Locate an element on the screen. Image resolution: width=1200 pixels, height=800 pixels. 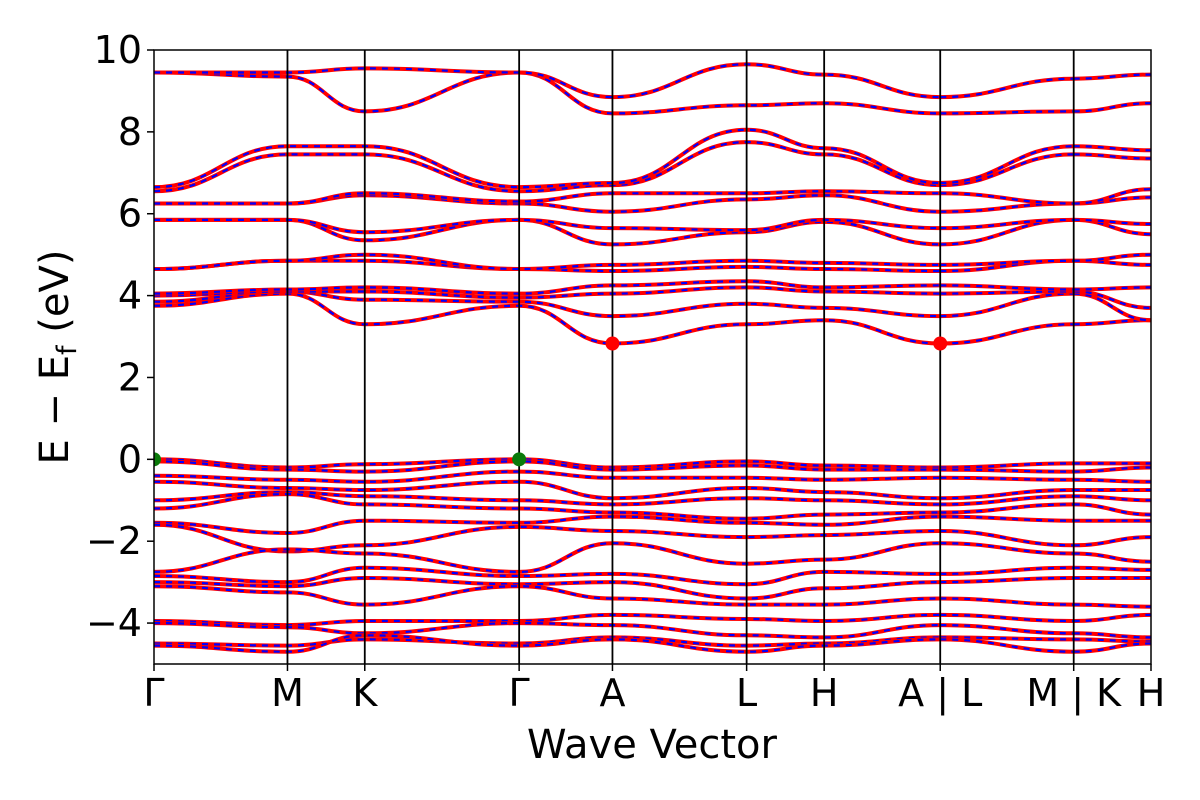
band-cb14-dashed-line is located at coordinates (652, 81).